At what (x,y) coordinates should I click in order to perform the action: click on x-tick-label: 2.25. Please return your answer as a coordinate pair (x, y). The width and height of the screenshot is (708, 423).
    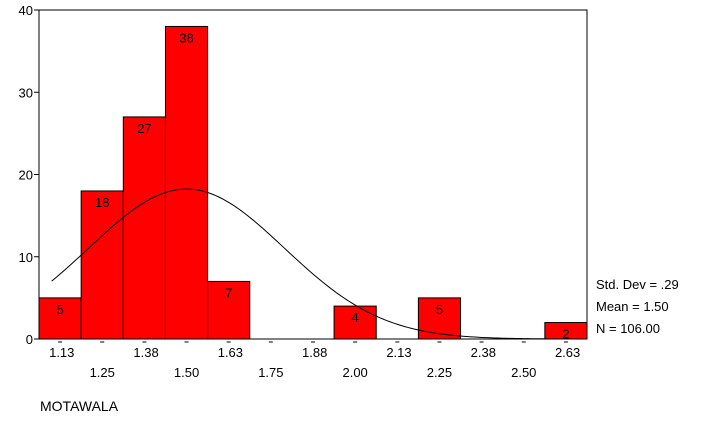
    Looking at the image, I should click on (439, 372).